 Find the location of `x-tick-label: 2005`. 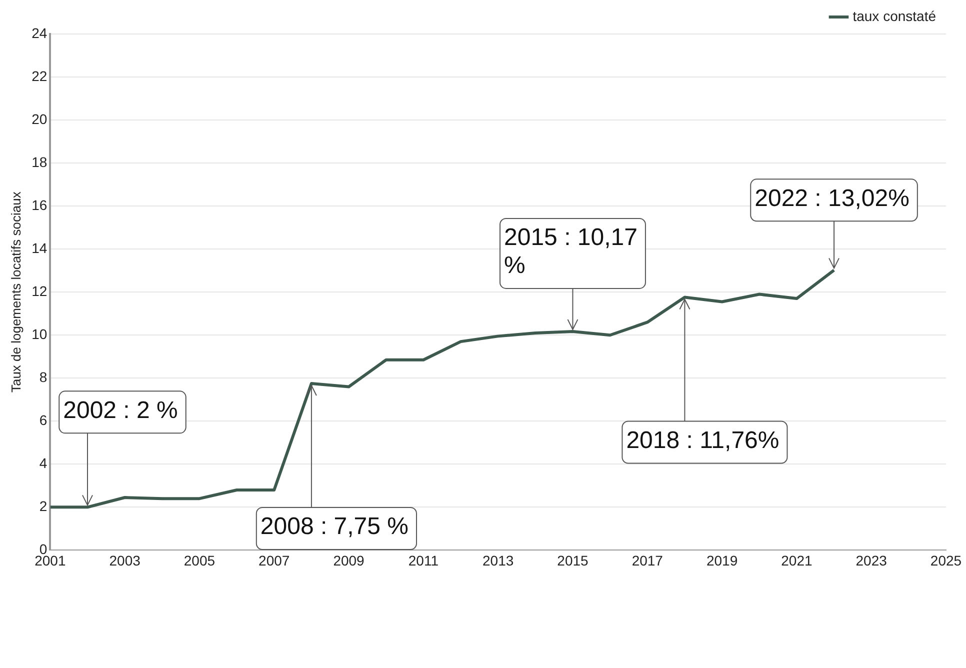

x-tick-label: 2005 is located at coordinates (200, 560).